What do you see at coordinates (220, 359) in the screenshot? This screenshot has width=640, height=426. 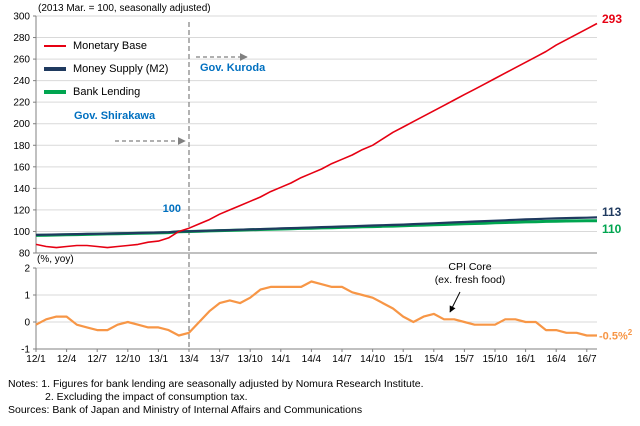 I see `x-tick-label: 13/7` at bounding box center [220, 359].